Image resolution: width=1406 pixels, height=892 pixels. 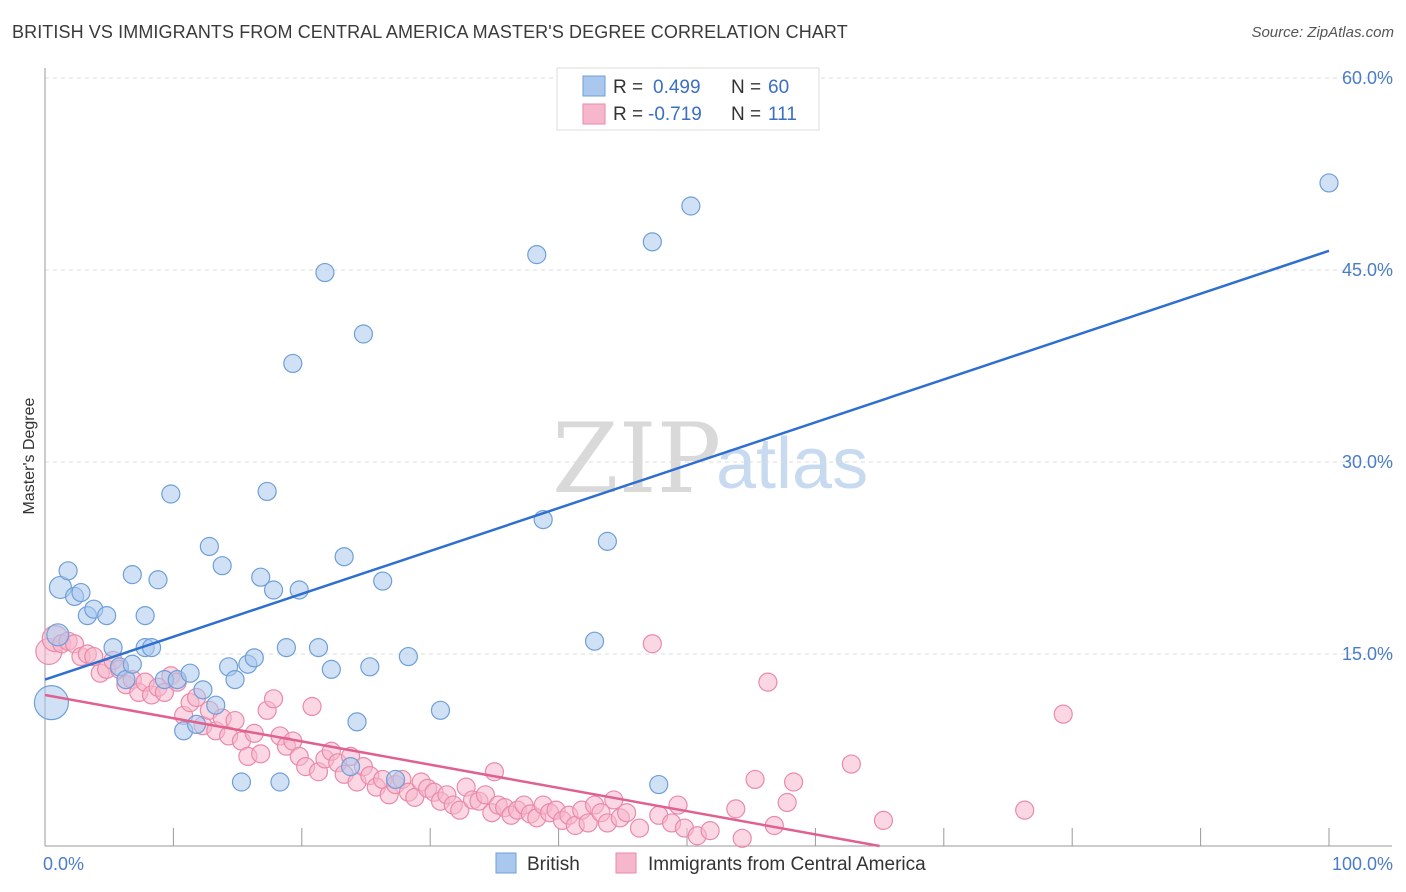 What do you see at coordinates (1367, 270) in the screenshot?
I see `y-tick-label: 45.0%` at bounding box center [1367, 270].